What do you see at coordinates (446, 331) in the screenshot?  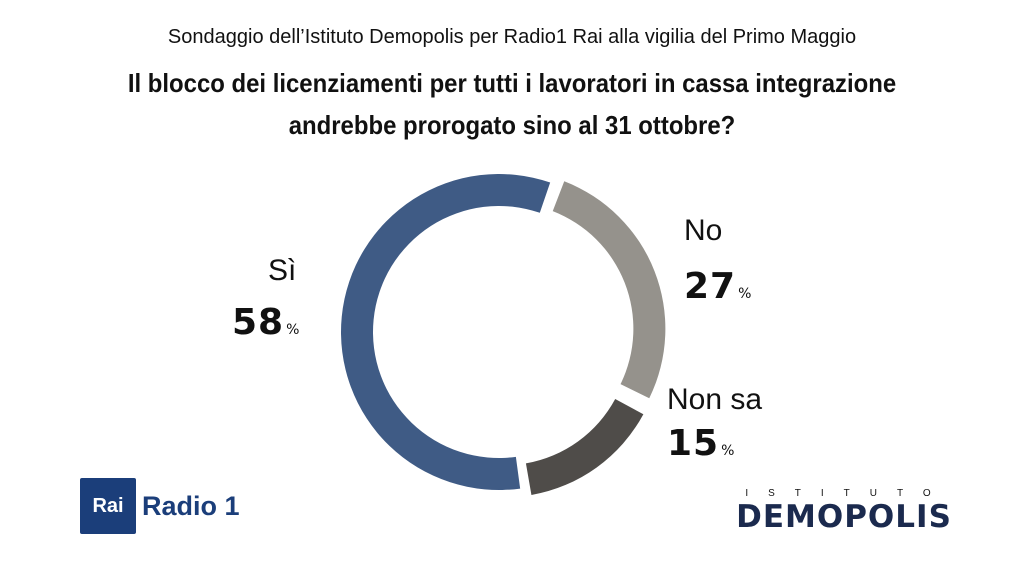 I see `slice-si` at bounding box center [446, 331].